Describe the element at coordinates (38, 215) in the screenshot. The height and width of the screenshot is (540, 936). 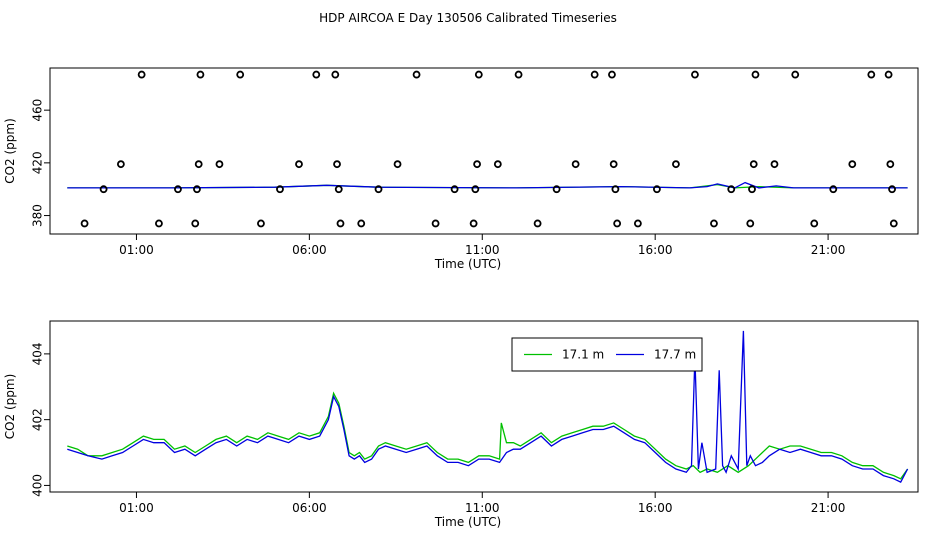
I see `top-y-tick-label: 380` at that location.